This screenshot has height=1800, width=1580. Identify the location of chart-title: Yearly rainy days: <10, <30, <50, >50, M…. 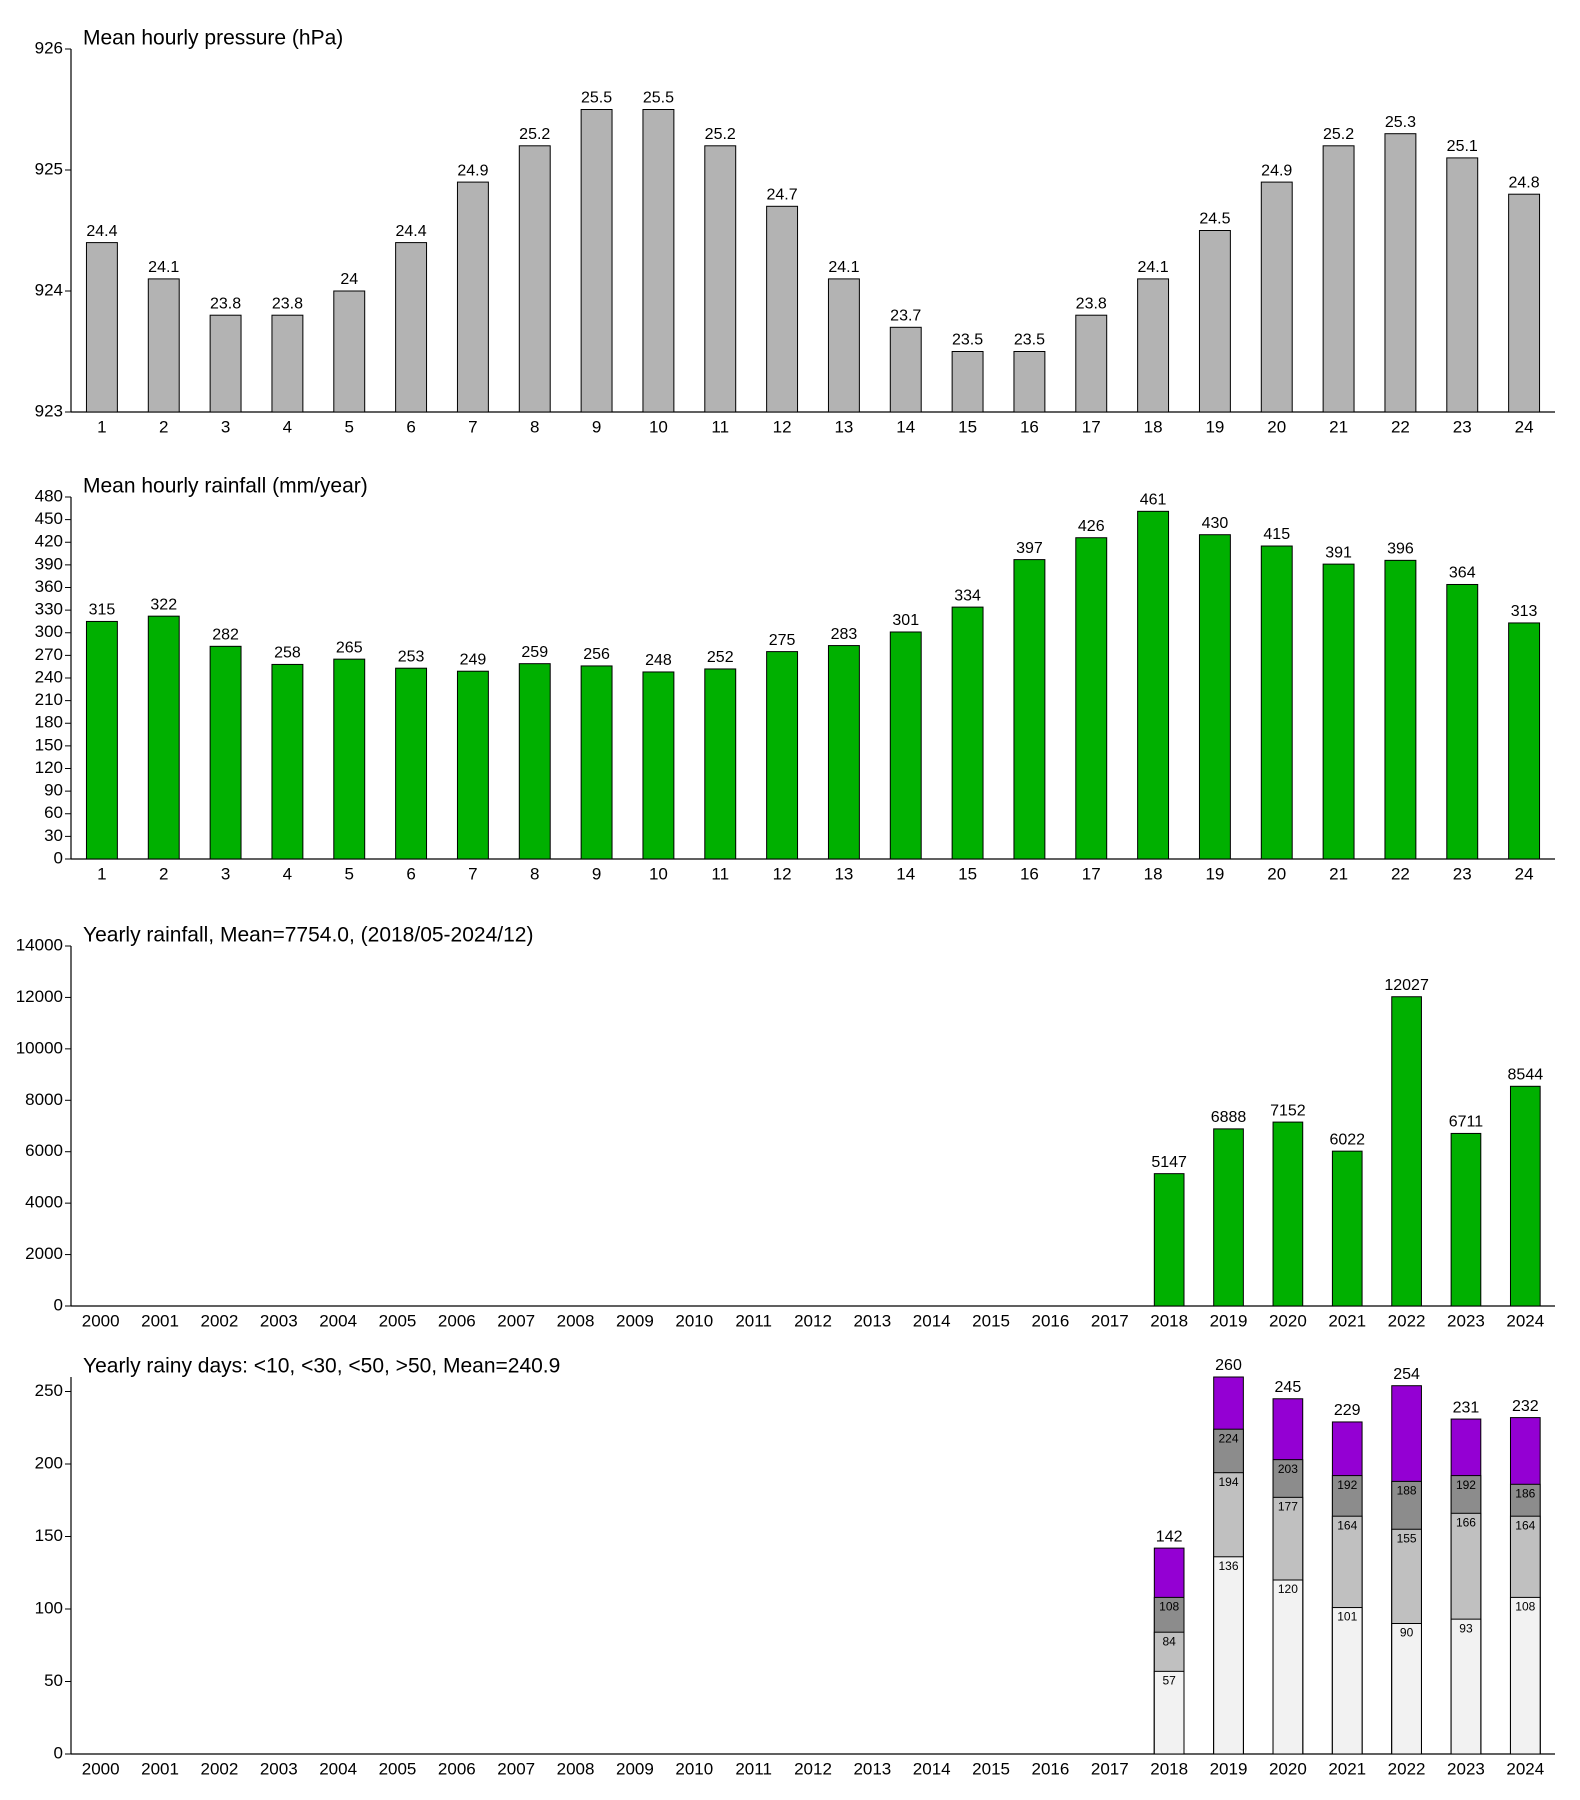
(321, 1366).